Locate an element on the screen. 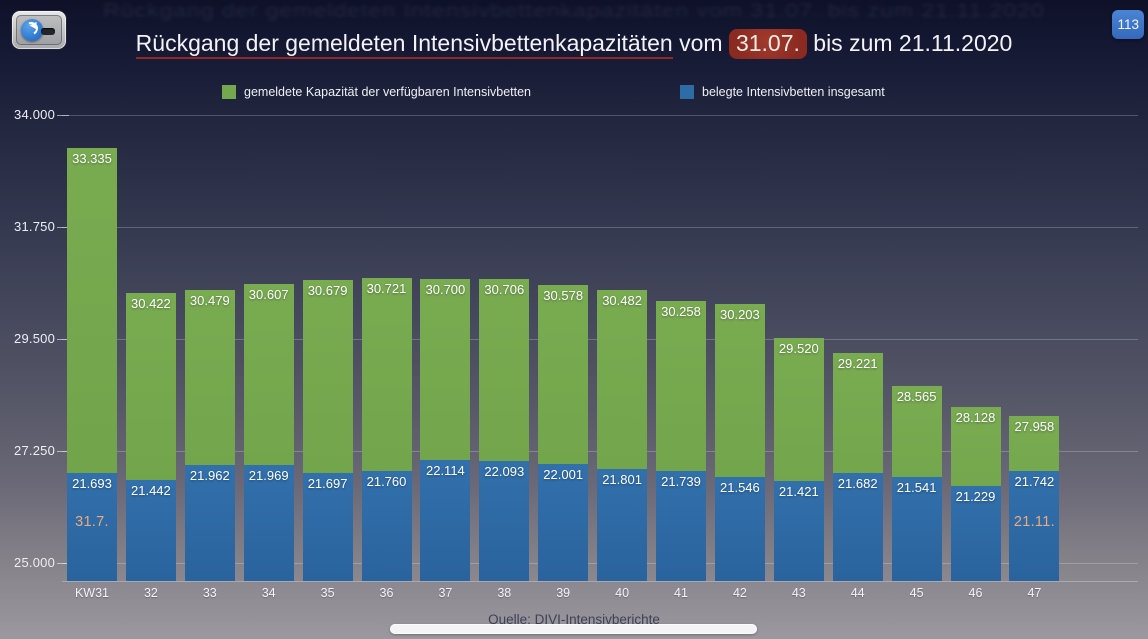 This screenshot has height=639, width=1148. title-middle: vom is located at coordinates (700, 43).